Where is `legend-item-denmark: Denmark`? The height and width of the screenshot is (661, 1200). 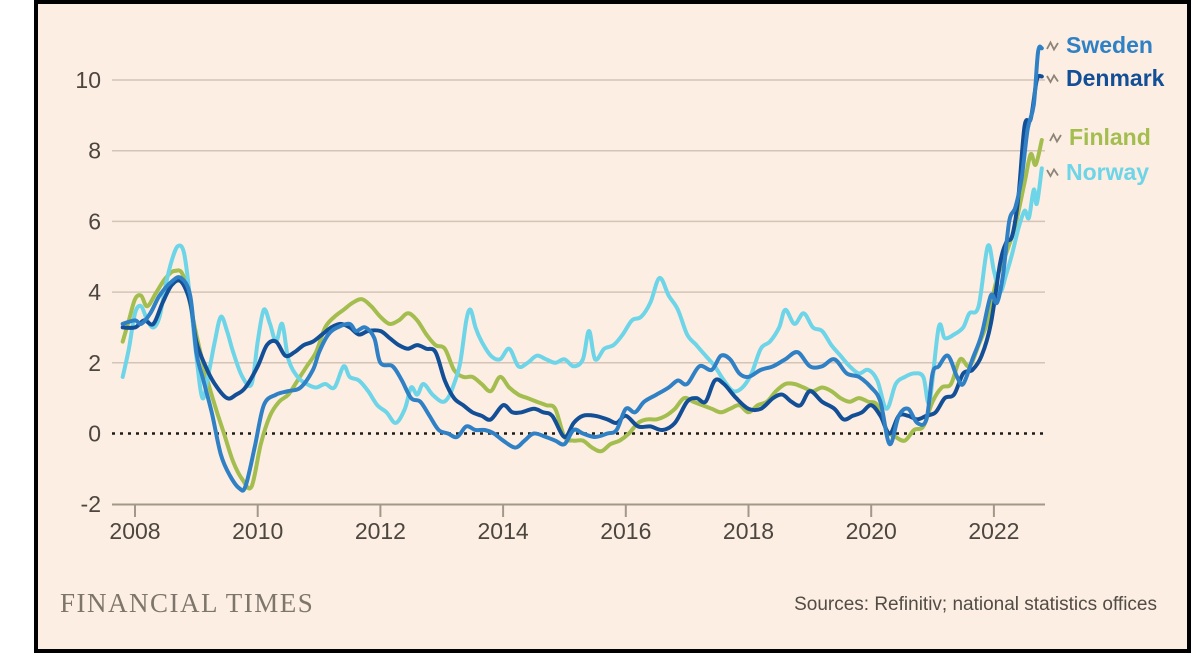 legend-item-denmark: Denmark is located at coordinates (1105, 78).